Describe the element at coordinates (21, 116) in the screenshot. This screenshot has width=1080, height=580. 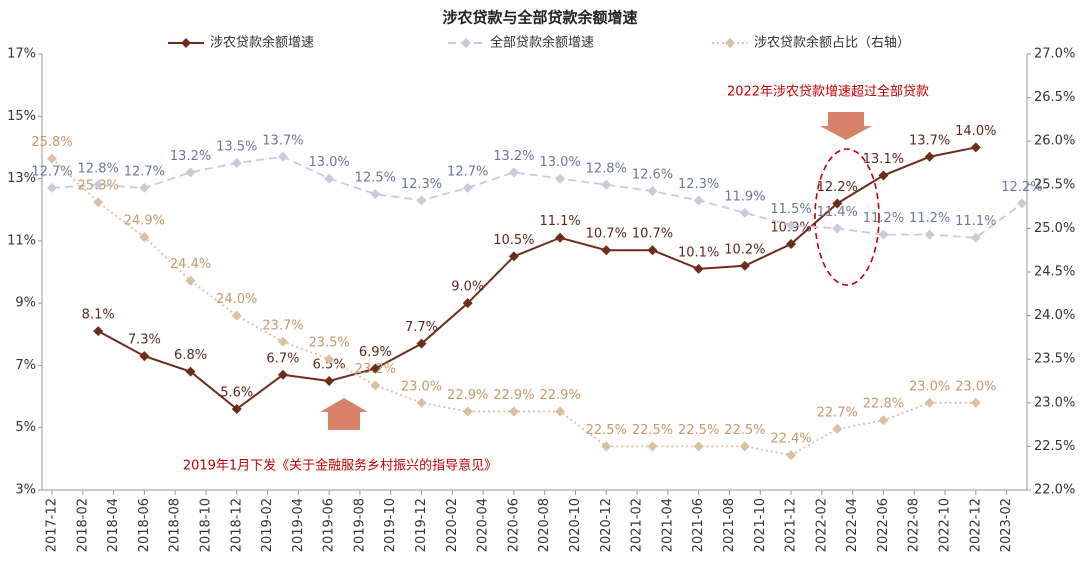
I see `y-tick-label: 15%` at that location.